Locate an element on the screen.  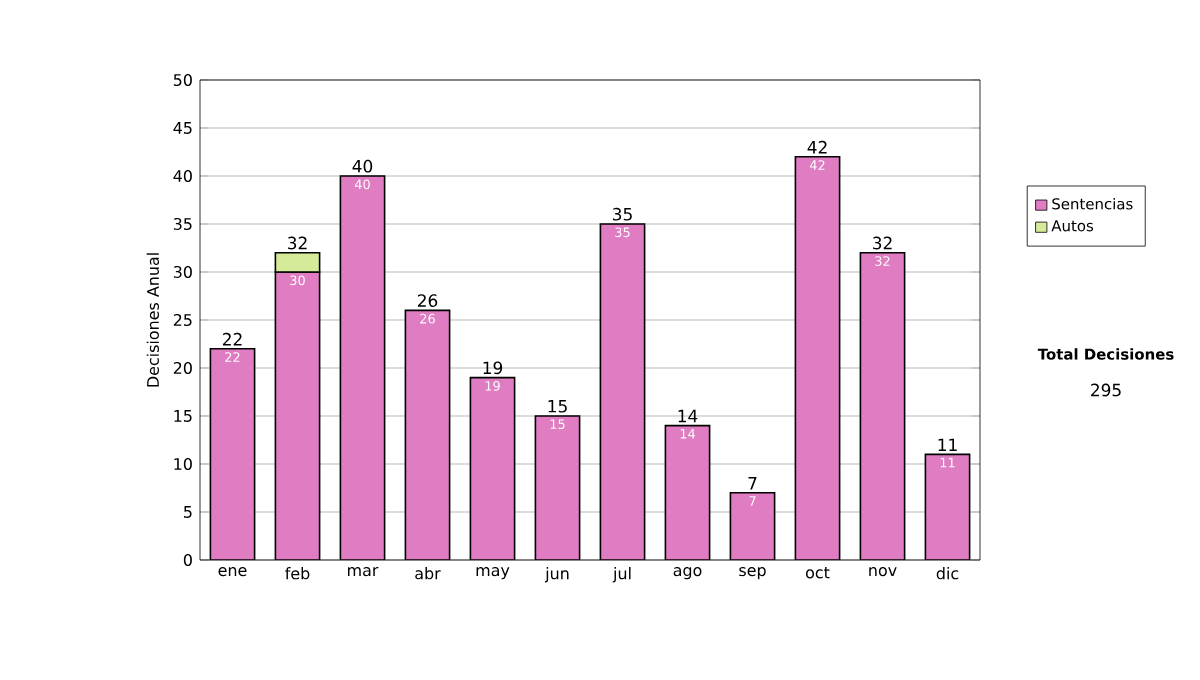
total-label: 15 is located at coordinates (557, 406).